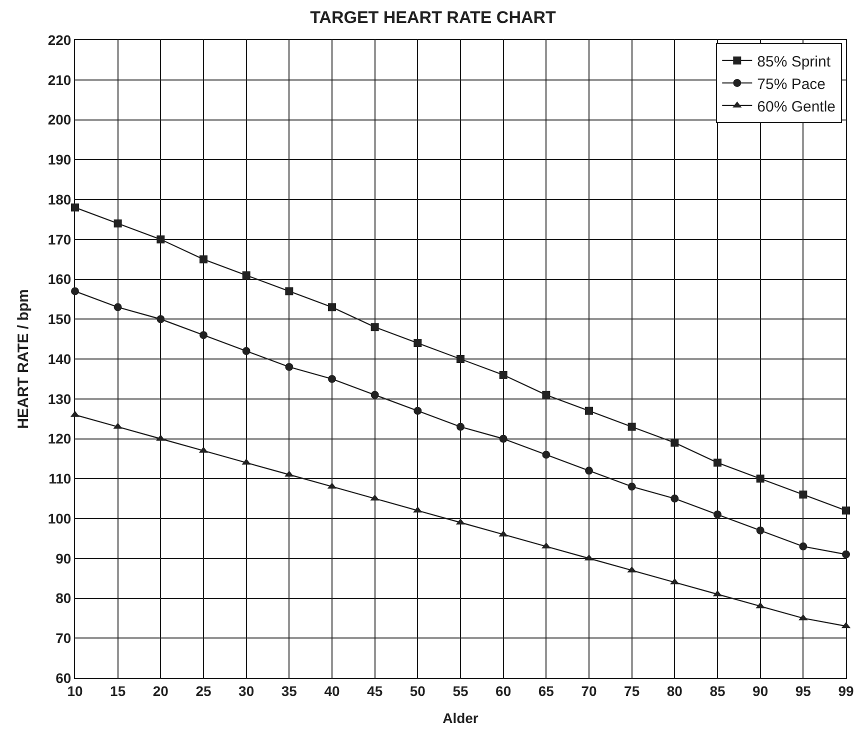  Describe the element at coordinates (546, 690) in the screenshot. I see `x-tick-label: 65` at that location.